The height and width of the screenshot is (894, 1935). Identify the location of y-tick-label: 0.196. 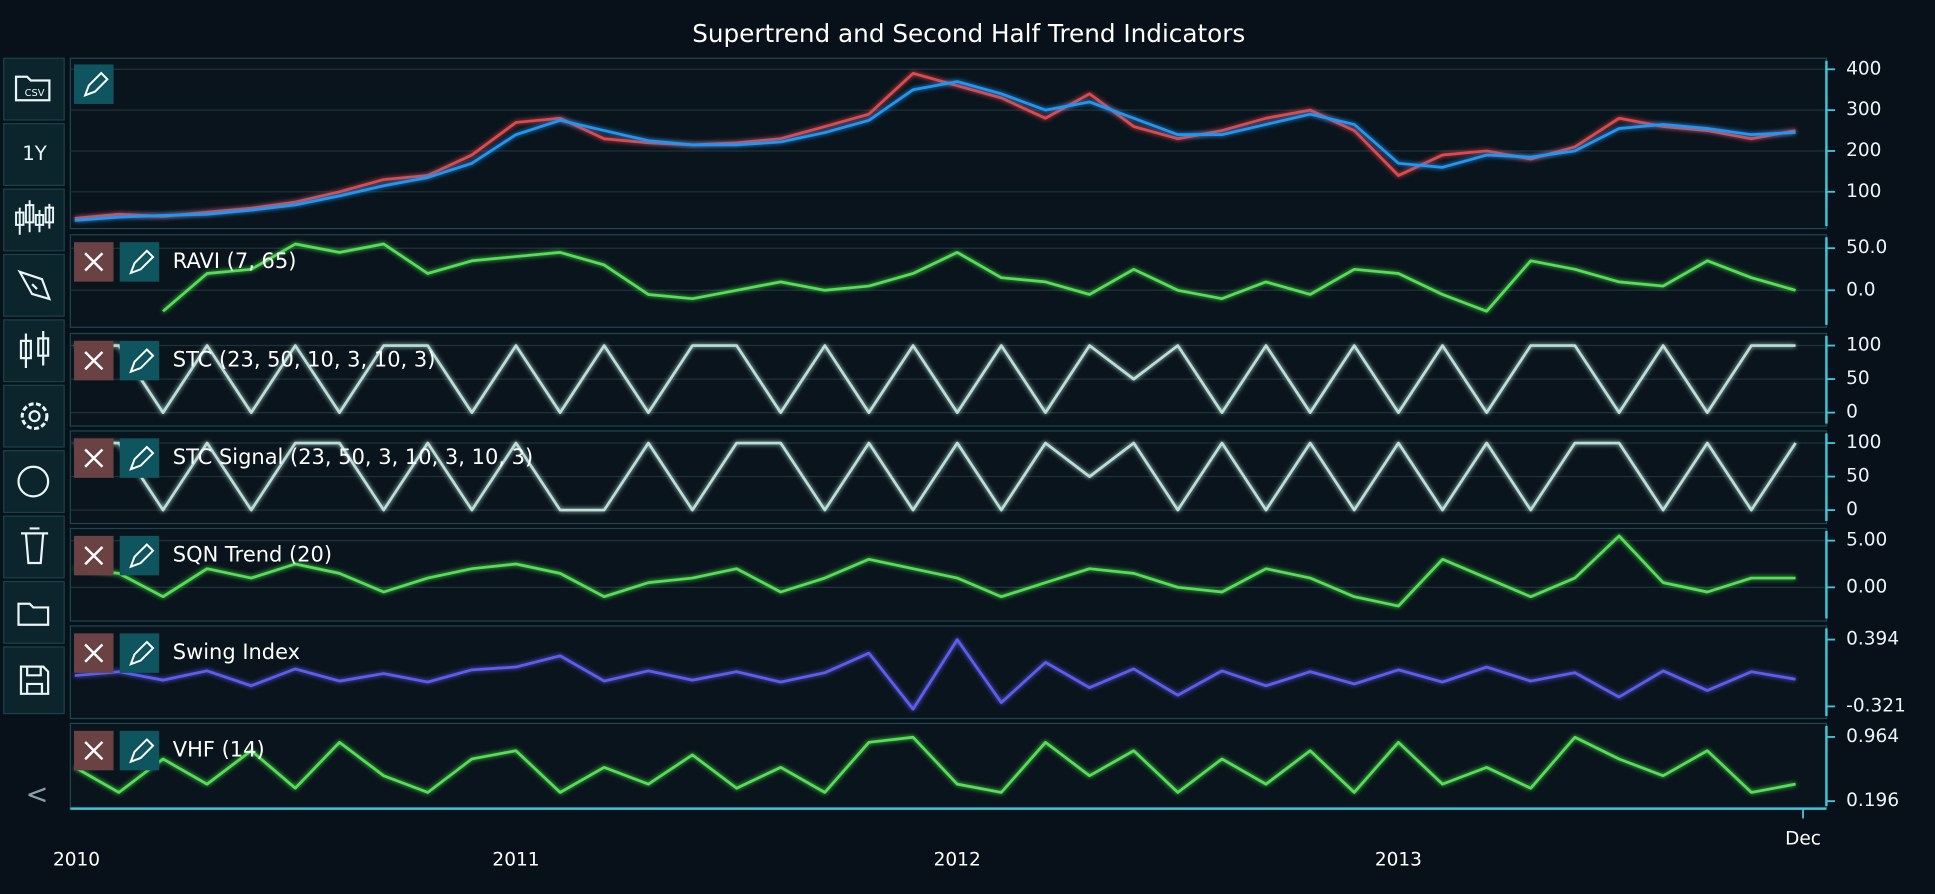
(1872, 800).